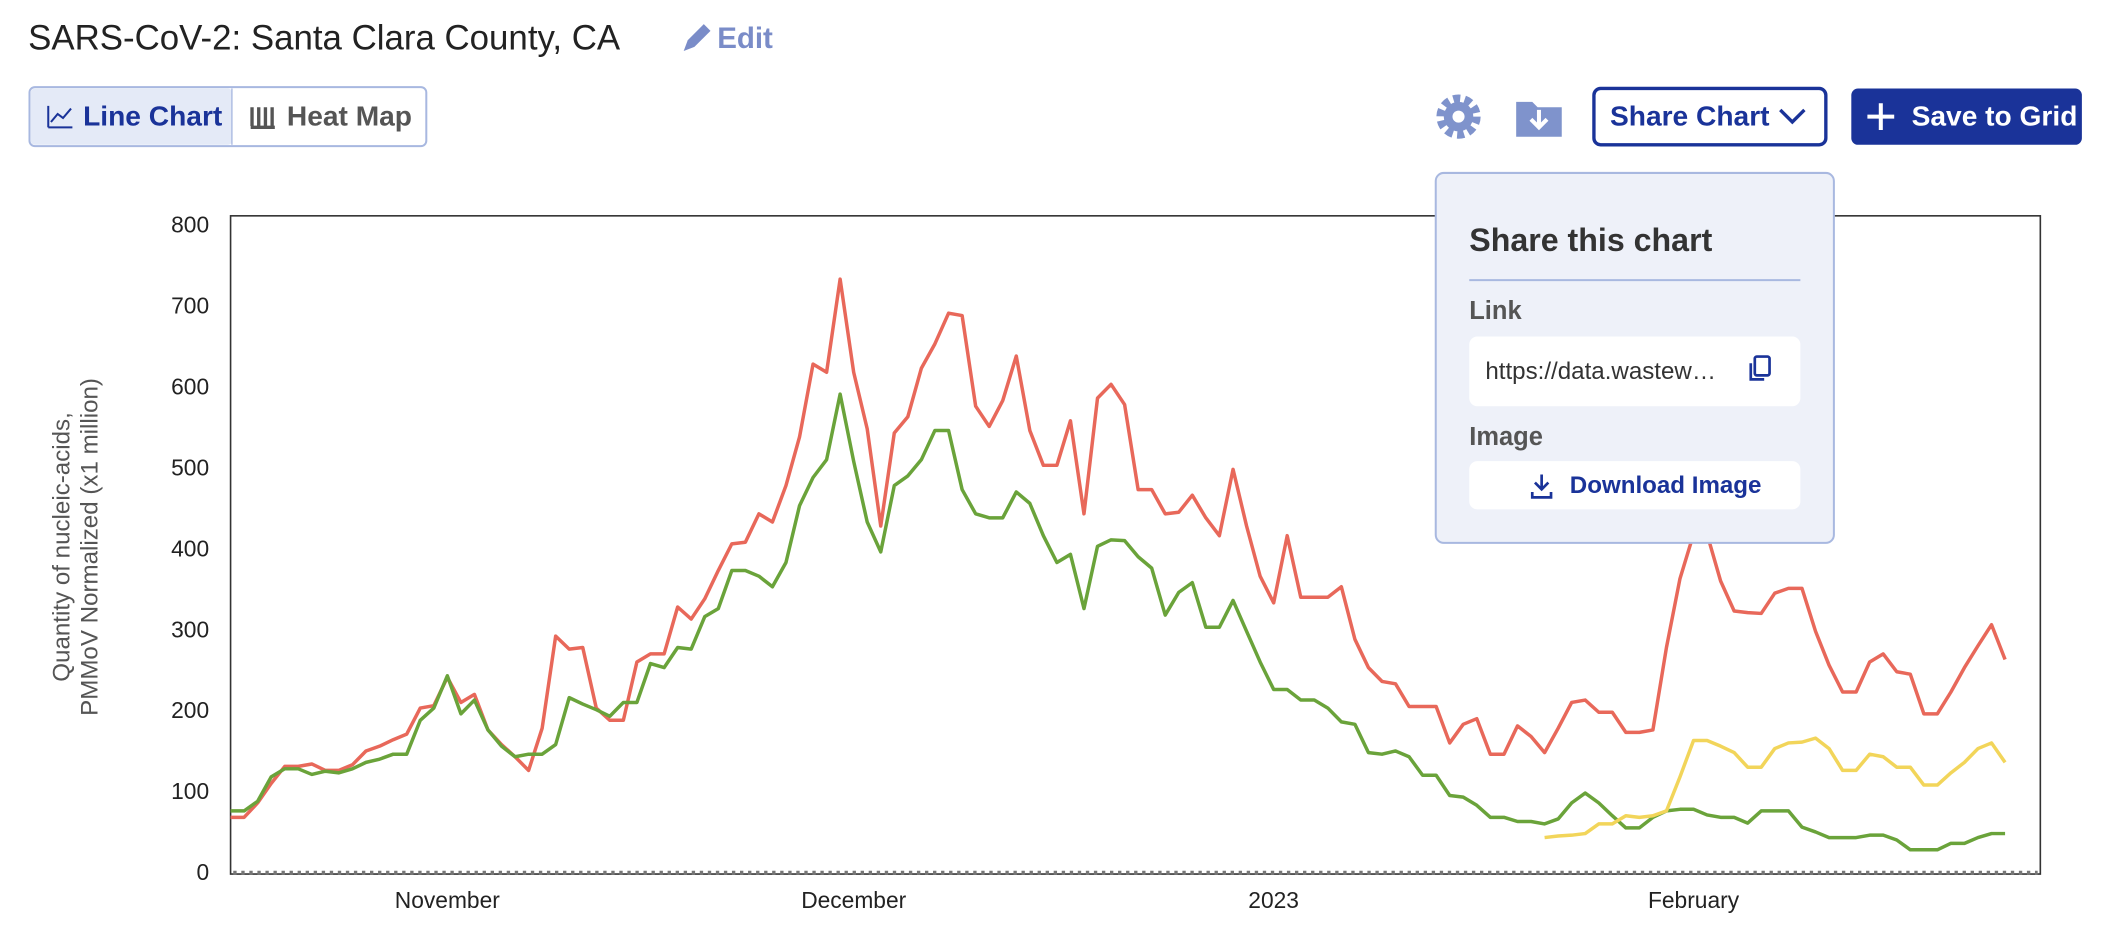 The width and height of the screenshot is (2102, 940). What do you see at coordinates (190, 791) in the screenshot?
I see `y-tick-label: 100` at bounding box center [190, 791].